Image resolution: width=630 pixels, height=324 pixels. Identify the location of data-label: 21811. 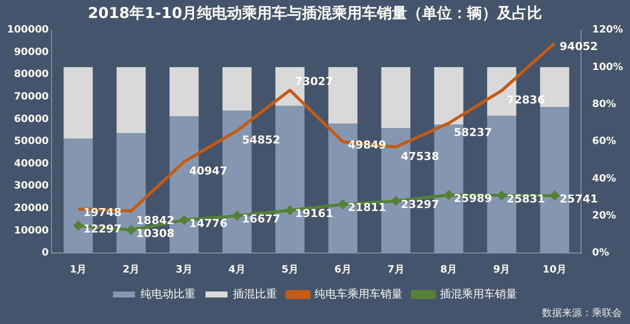
(367, 207).